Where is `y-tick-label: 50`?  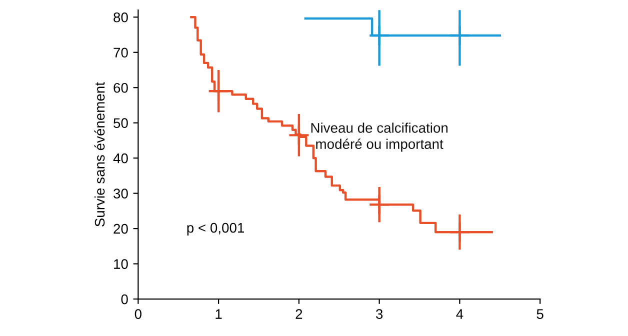
y-tick-label: 50 is located at coordinates (121, 123).